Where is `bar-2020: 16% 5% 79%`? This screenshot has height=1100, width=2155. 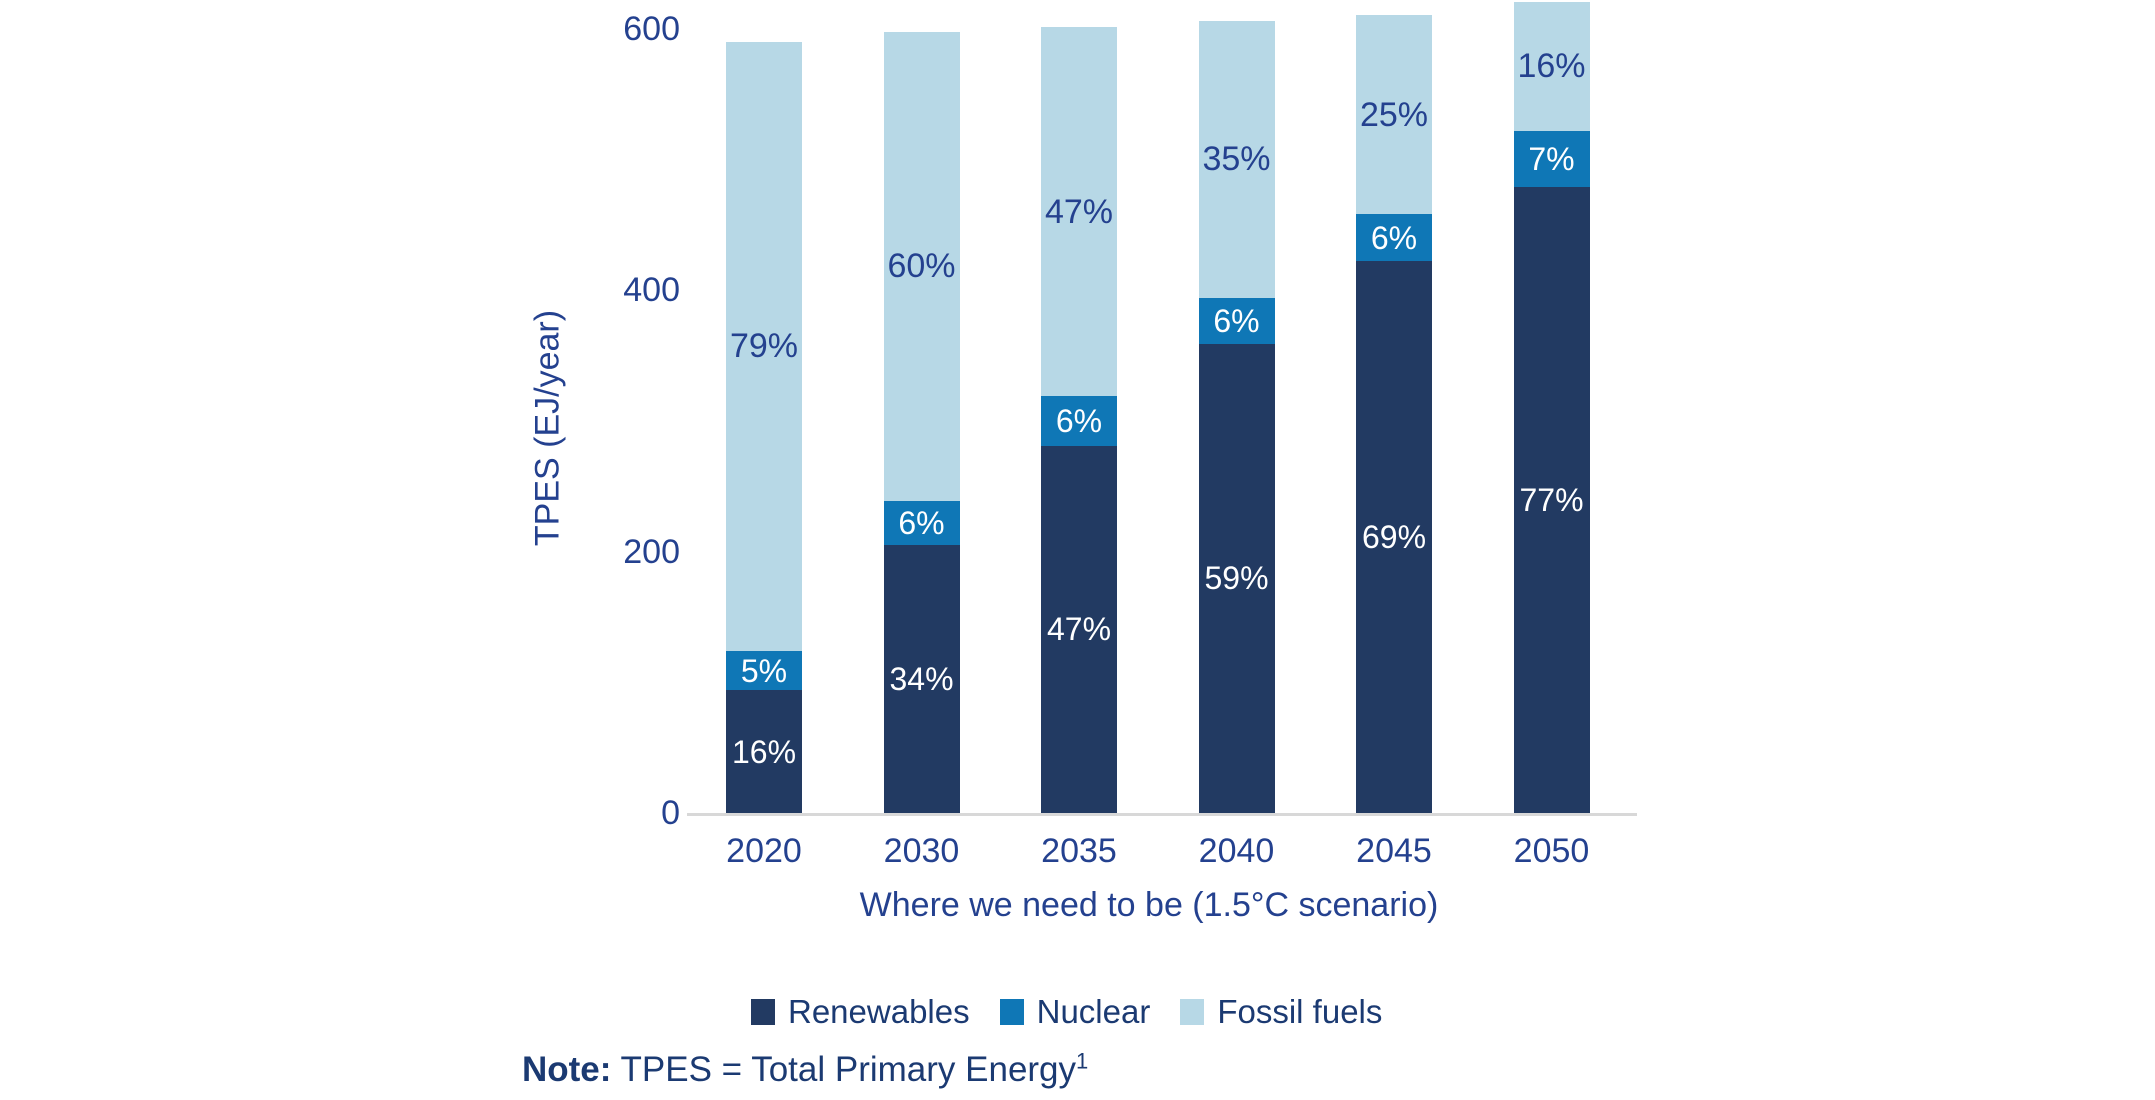
bar-2020: 16% 5% 79% is located at coordinates (764, 427).